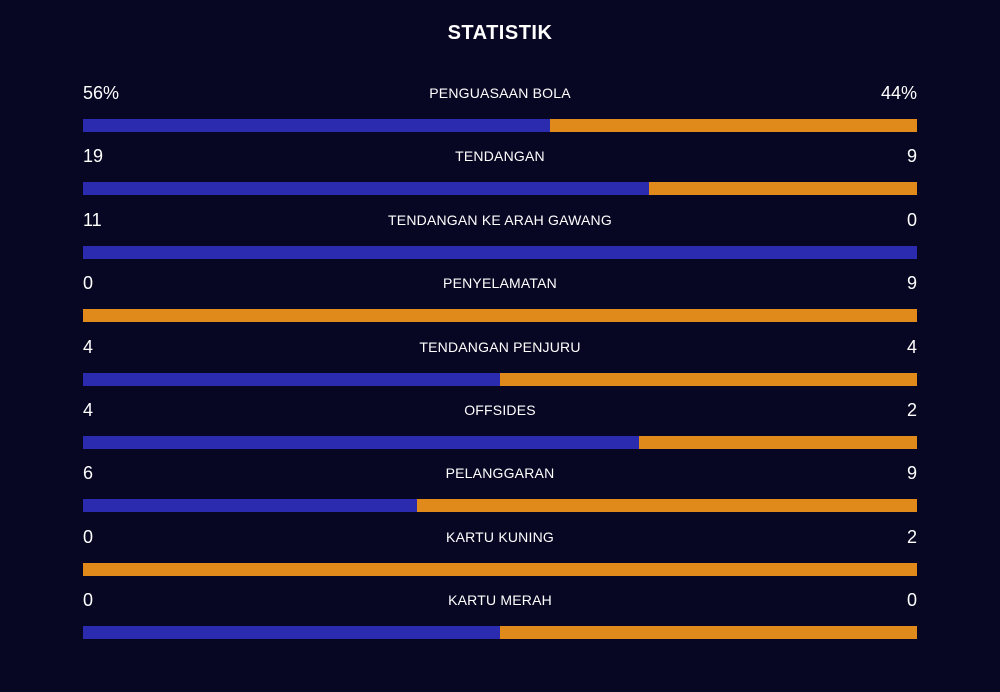  I want to click on stat-label: KARTU KUNING, so click(500, 536).